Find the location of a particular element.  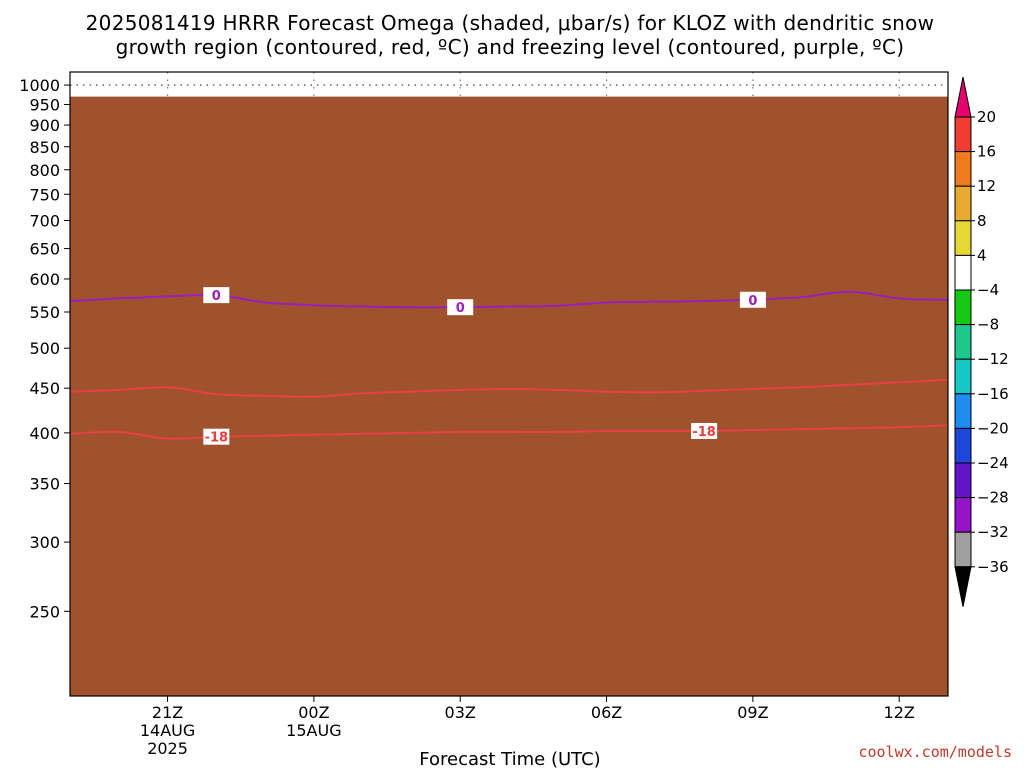

colorbar-label: −32 is located at coordinates (993, 532).